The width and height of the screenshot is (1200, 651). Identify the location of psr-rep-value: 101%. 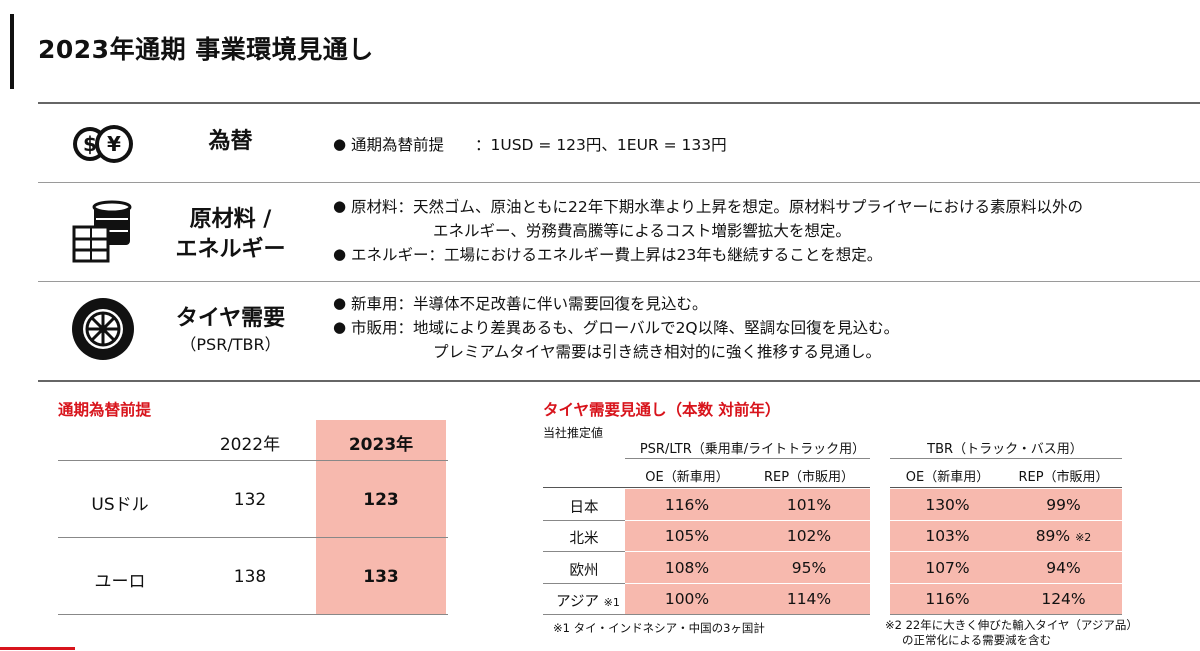
(809, 505).